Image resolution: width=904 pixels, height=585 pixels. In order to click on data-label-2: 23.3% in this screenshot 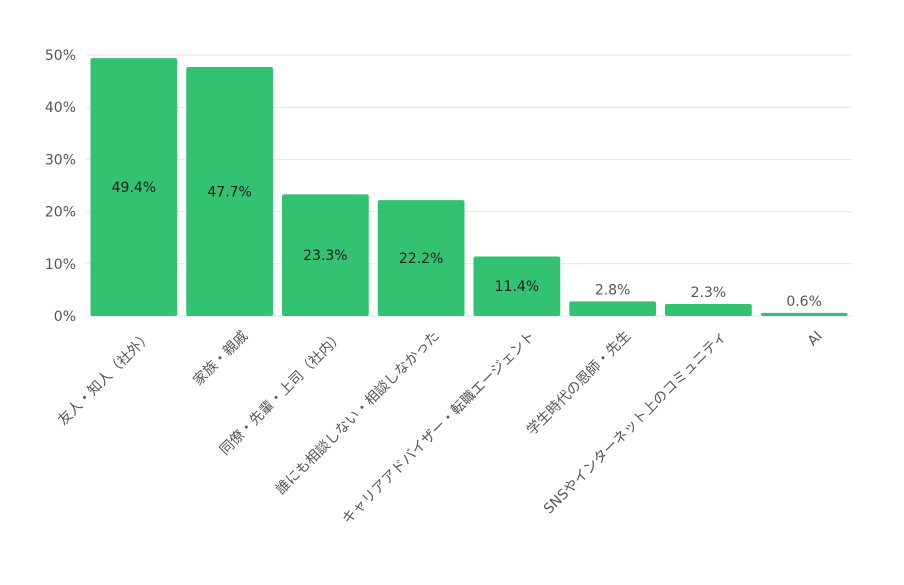, I will do `click(325, 256)`.